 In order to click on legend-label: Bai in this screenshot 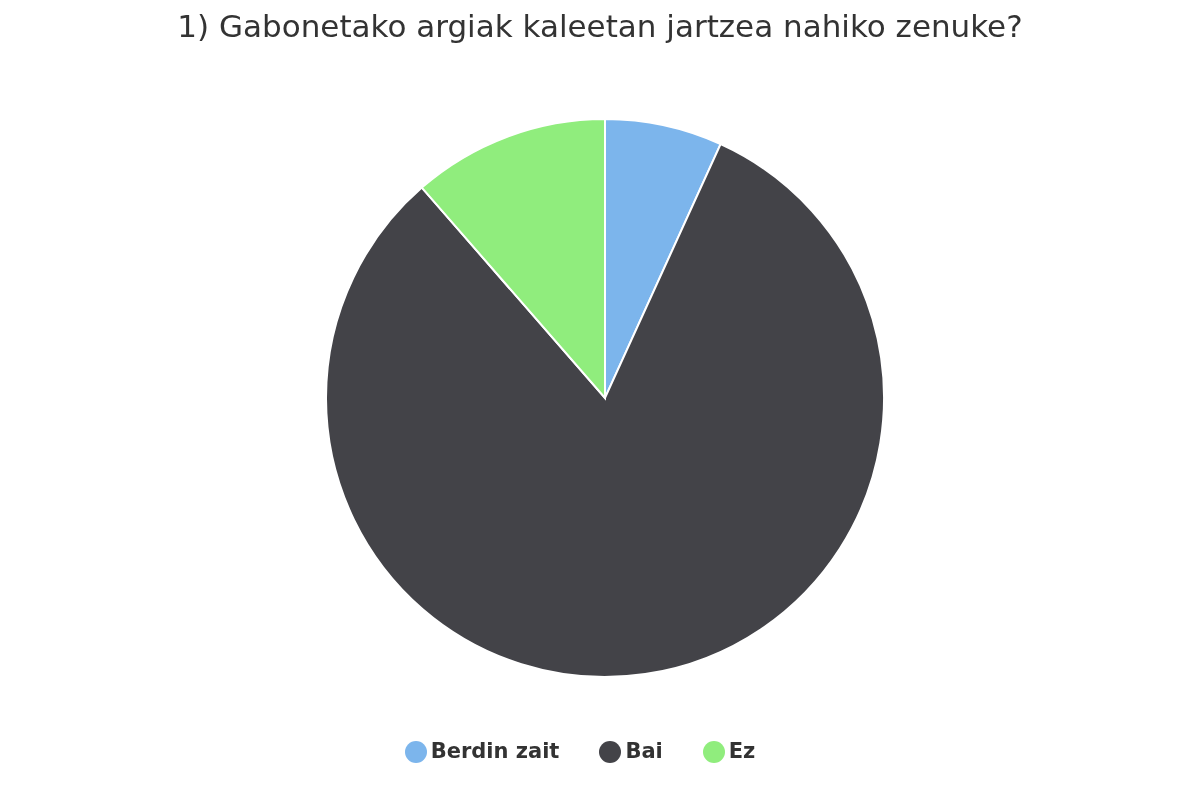, I will do `click(644, 751)`.